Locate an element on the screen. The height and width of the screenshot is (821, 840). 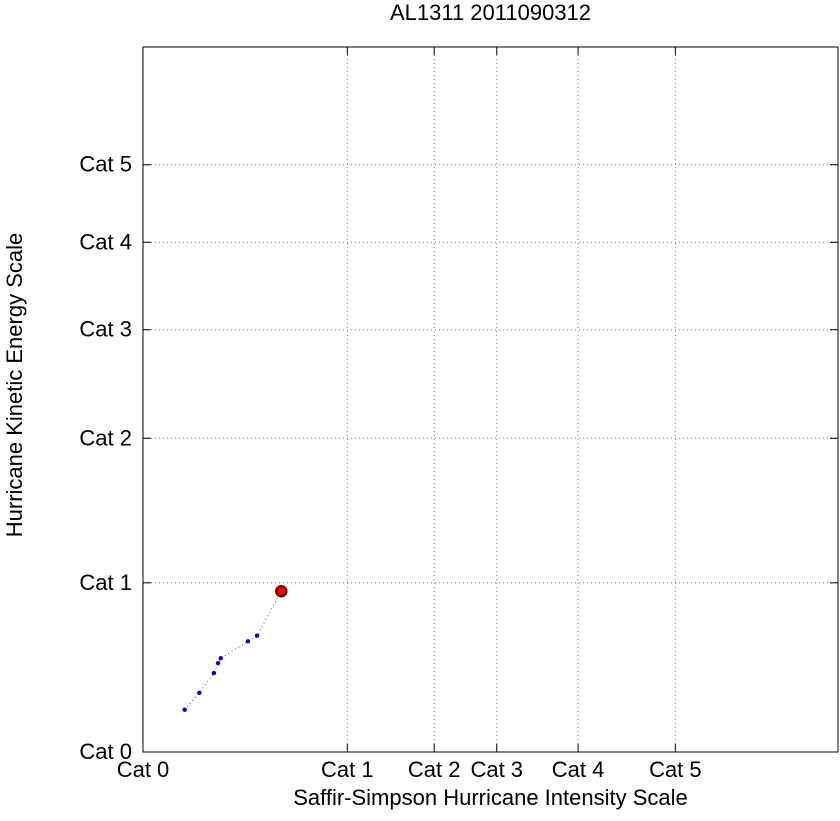
y-tick-label: Cat 3 is located at coordinates (105, 329).